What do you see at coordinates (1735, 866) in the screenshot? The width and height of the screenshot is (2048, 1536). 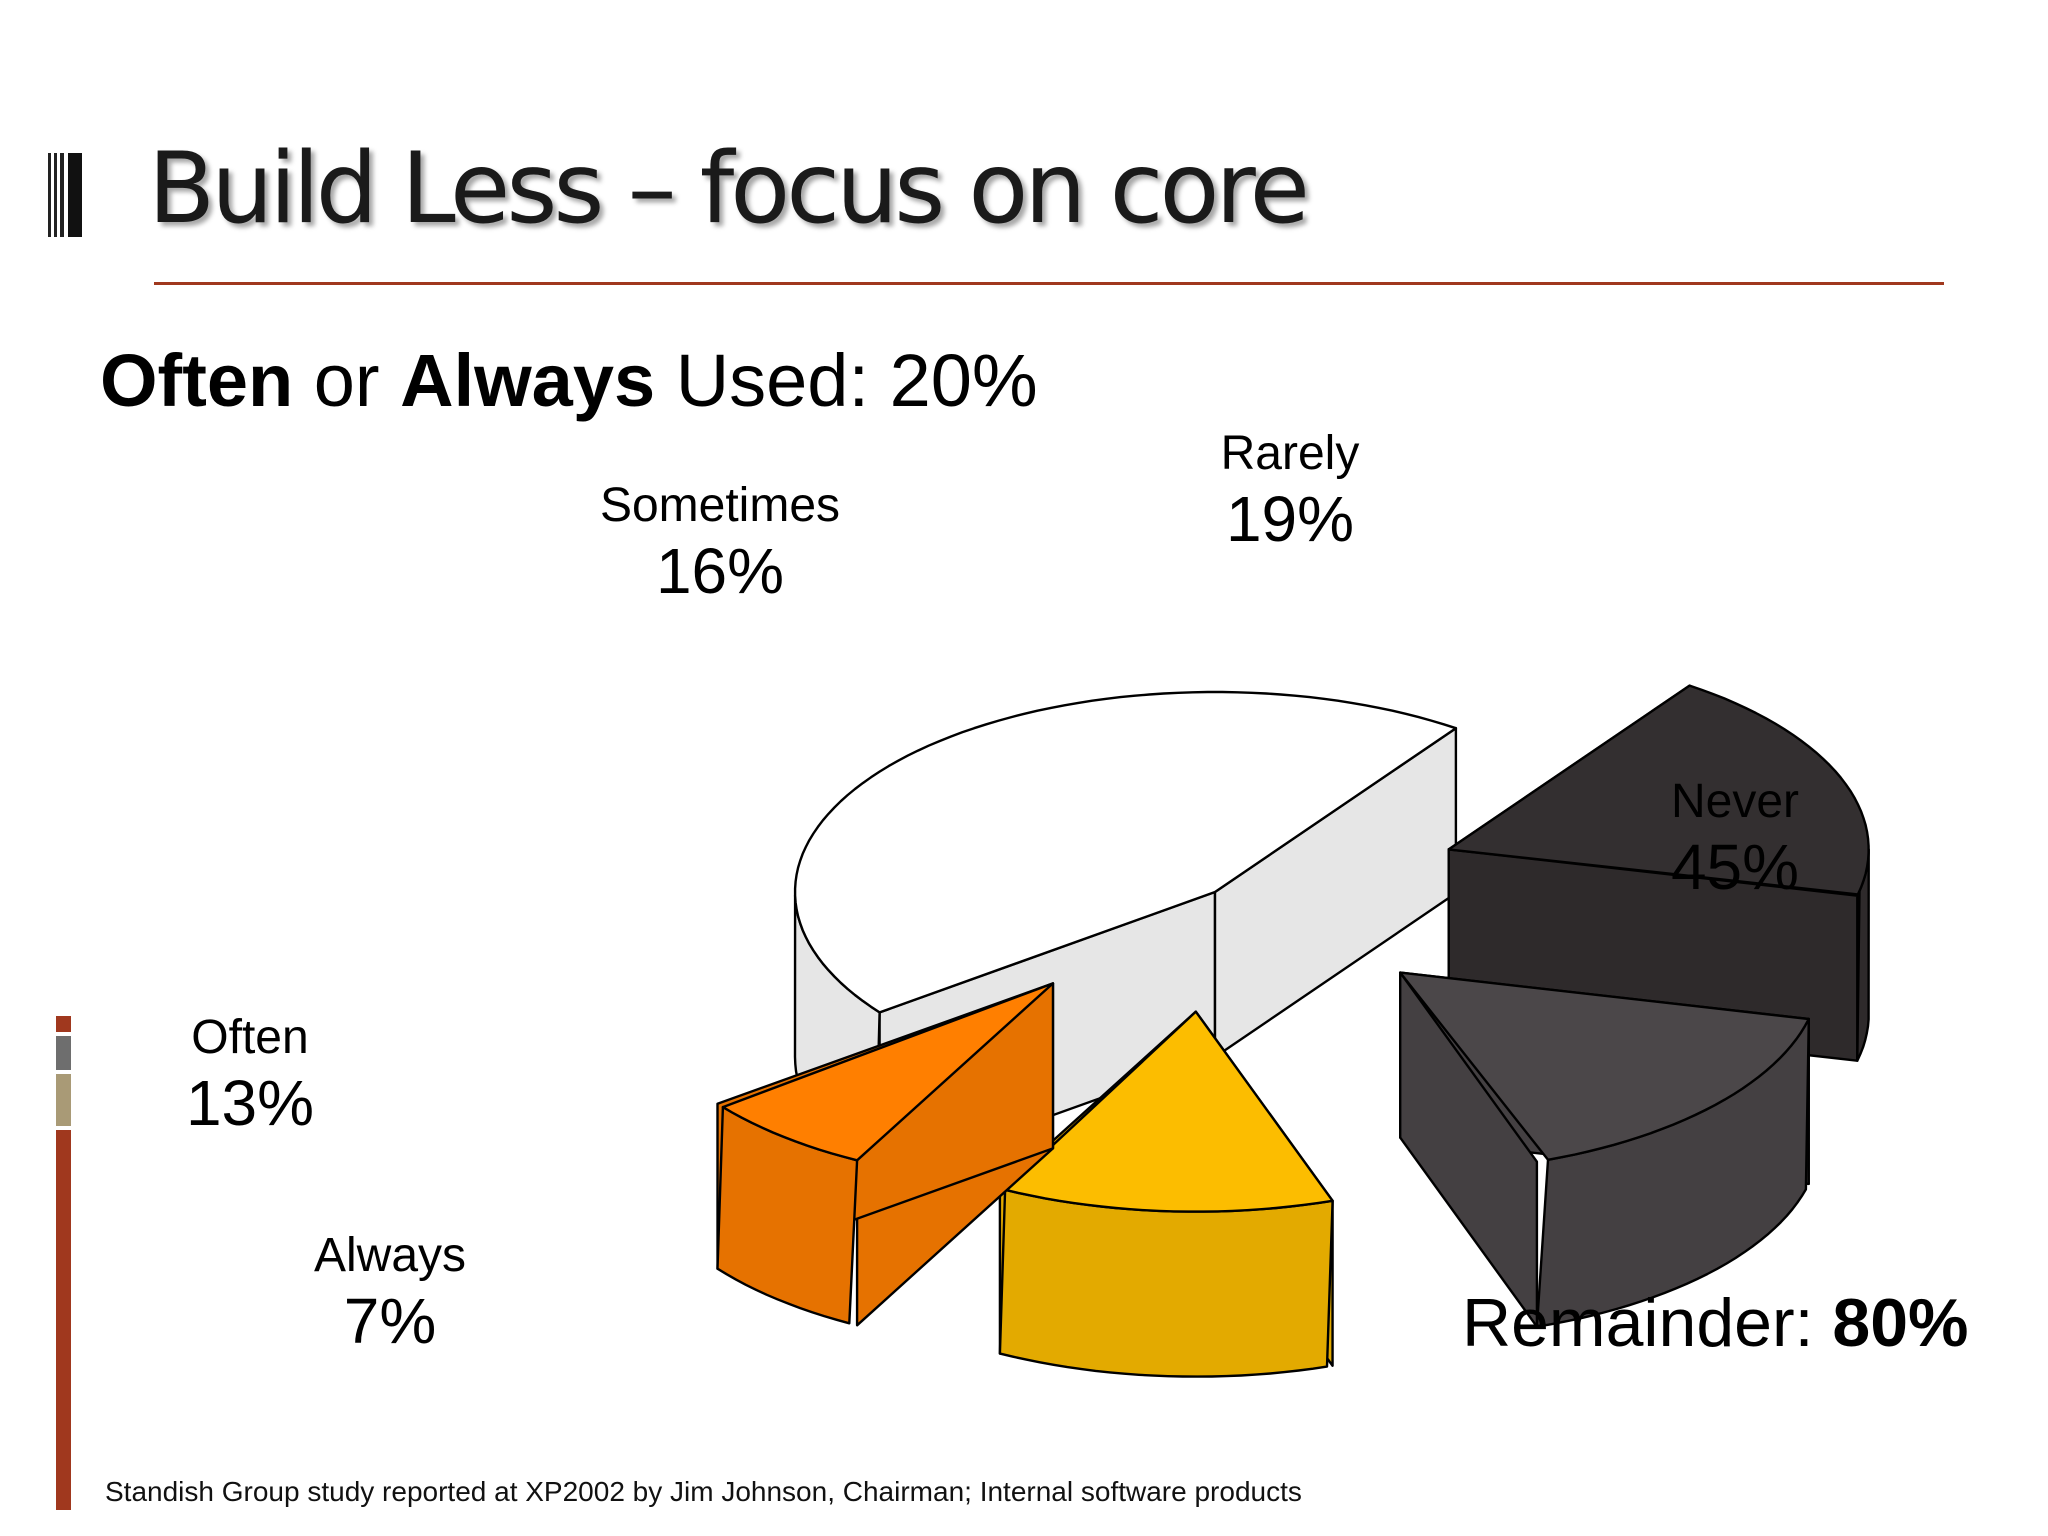 I see `label-never-value: 45%` at bounding box center [1735, 866].